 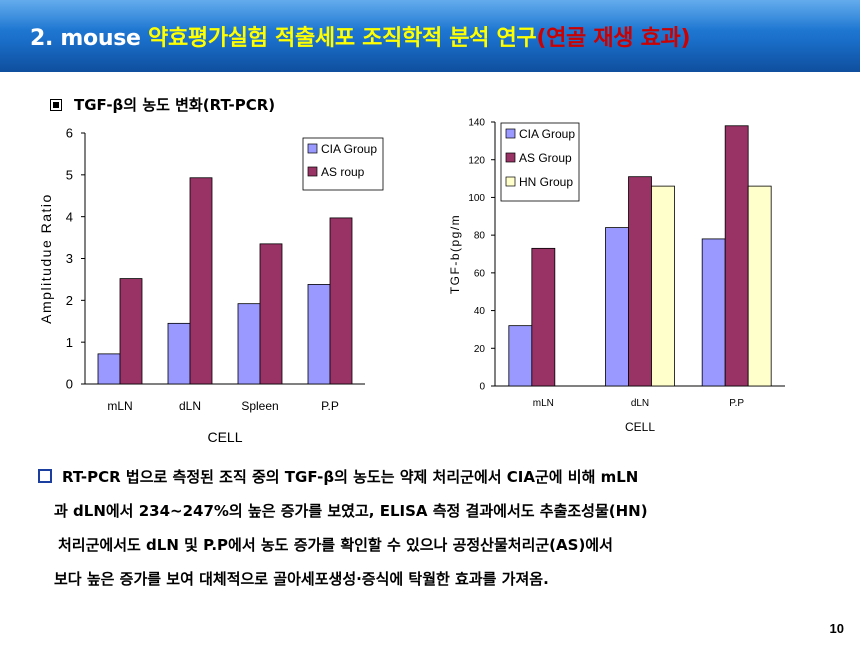 I want to click on chart1-legend-label: AS roup, so click(x=343, y=172).